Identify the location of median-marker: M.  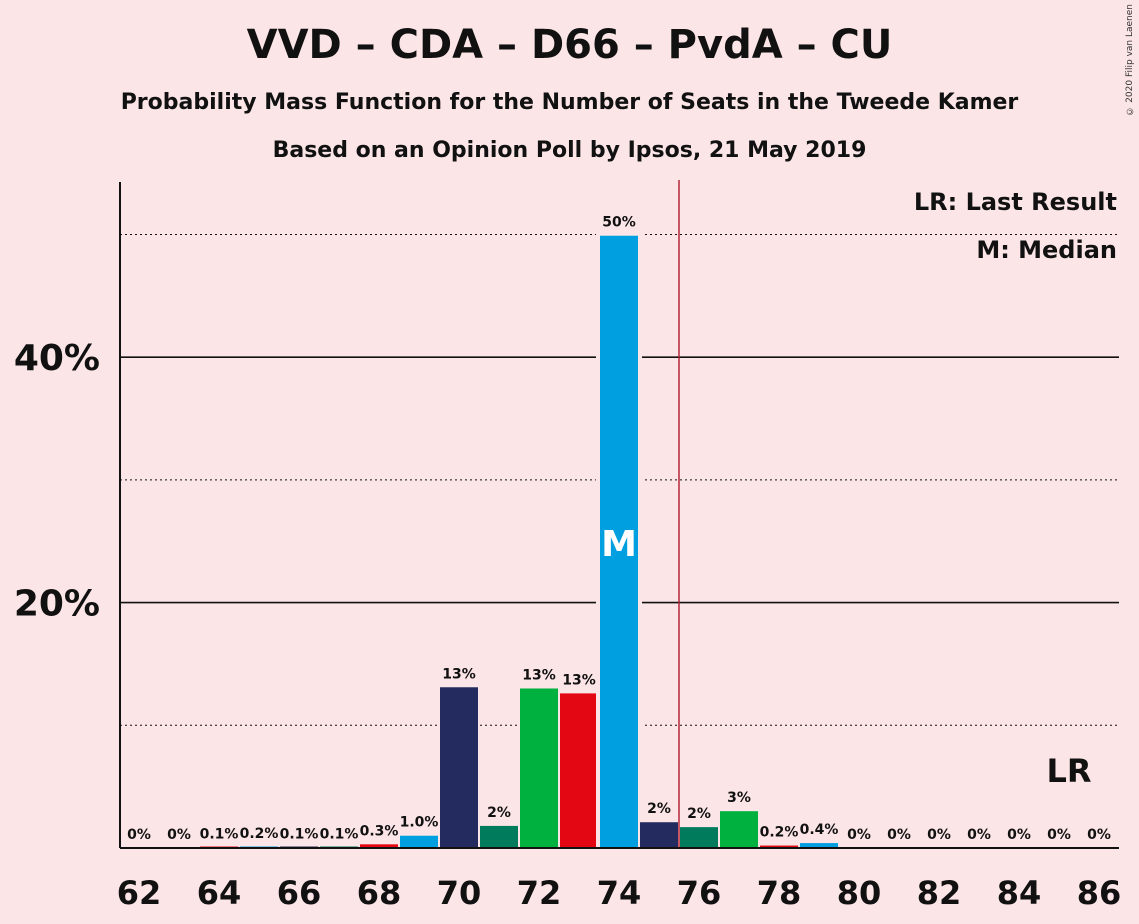
(619, 544).